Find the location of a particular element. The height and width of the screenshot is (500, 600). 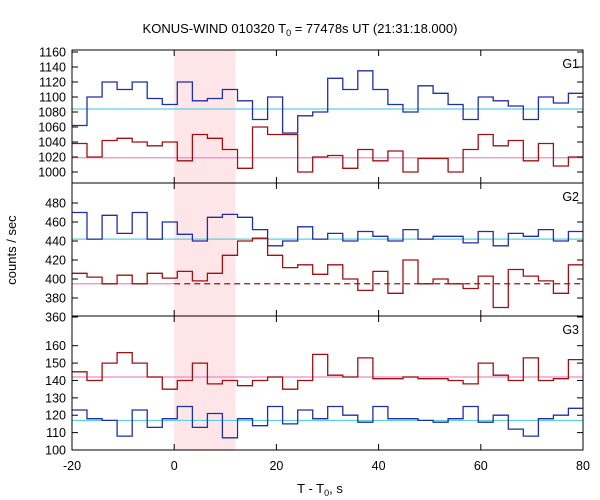

panel-g1-ytick-label-1020: 1020 is located at coordinates (52, 158).